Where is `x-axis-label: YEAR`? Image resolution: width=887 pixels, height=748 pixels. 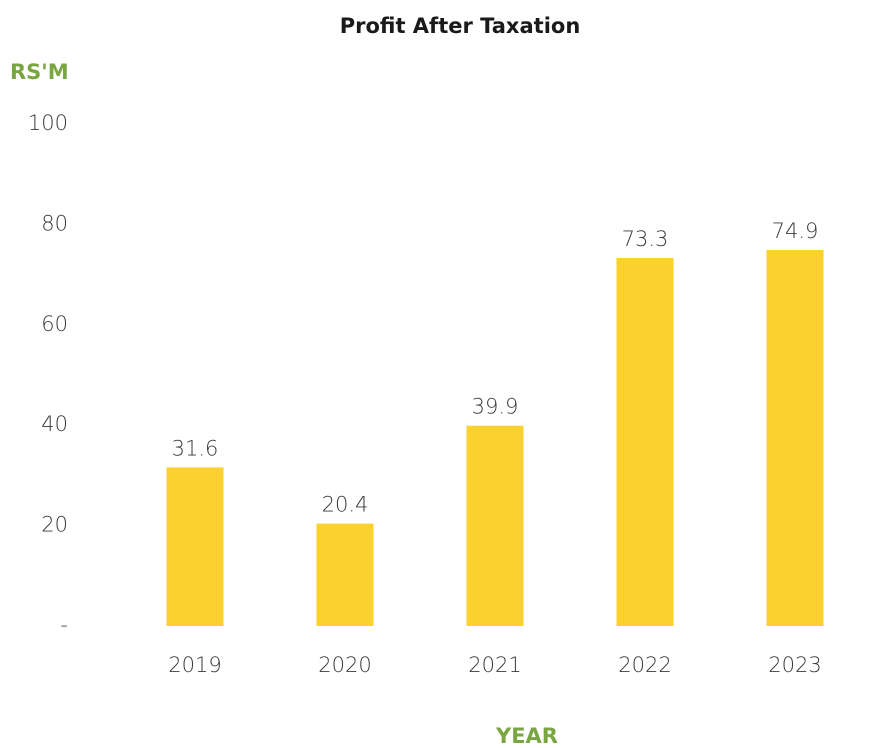
x-axis-label: YEAR is located at coordinates (526, 736).